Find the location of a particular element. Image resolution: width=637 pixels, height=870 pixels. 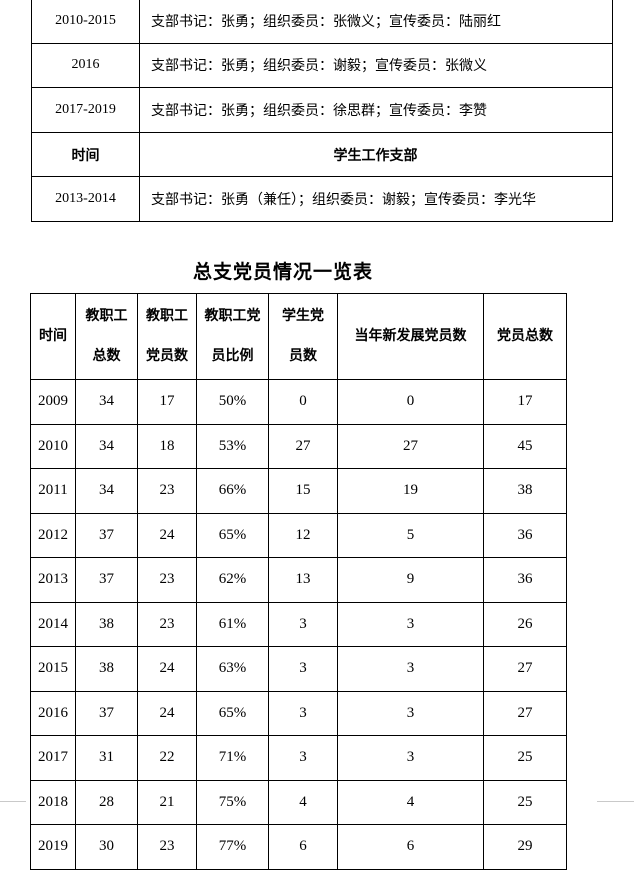

value-cell: 77% is located at coordinates (232, 847).